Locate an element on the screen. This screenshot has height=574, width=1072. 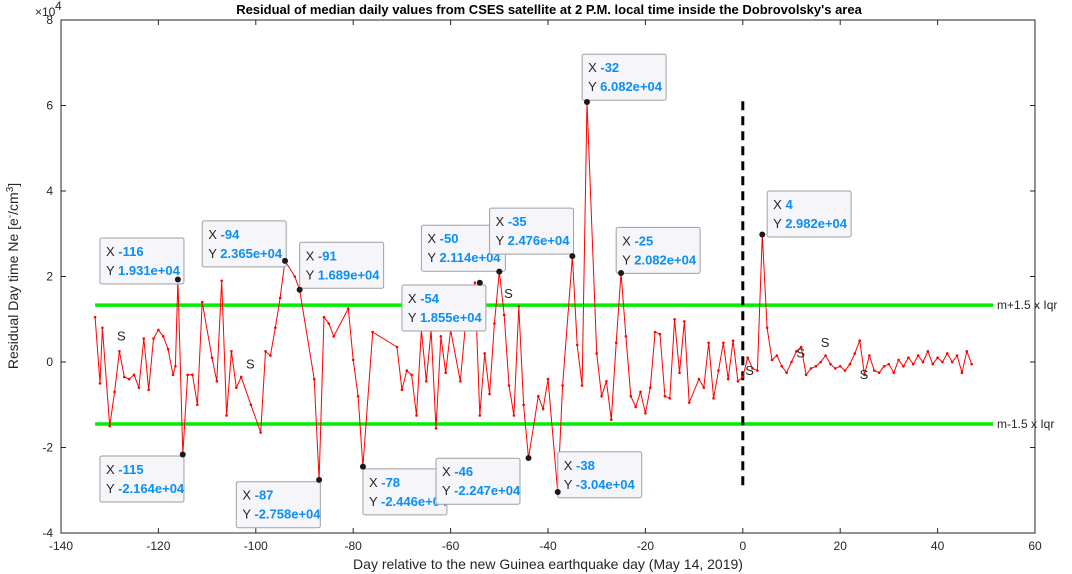
datatip-y-value: 1.855e+04 is located at coordinates (451, 317).